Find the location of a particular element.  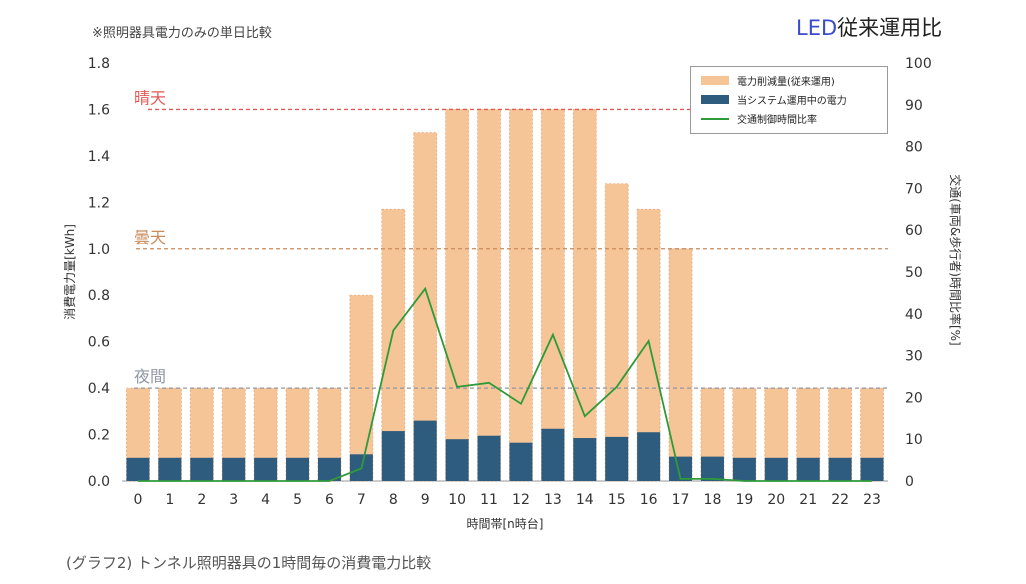

x-tick-label: 22 is located at coordinates (840, 500).